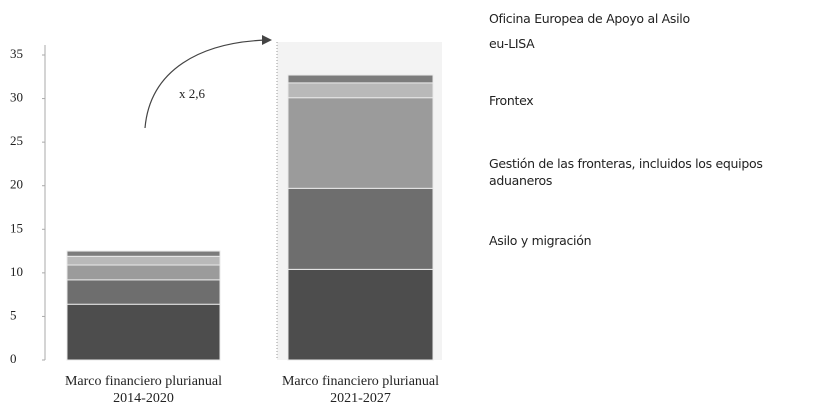  I want to click on x-tick-label: Marco financiero plurianual 2021-2027, so click(360, 390).